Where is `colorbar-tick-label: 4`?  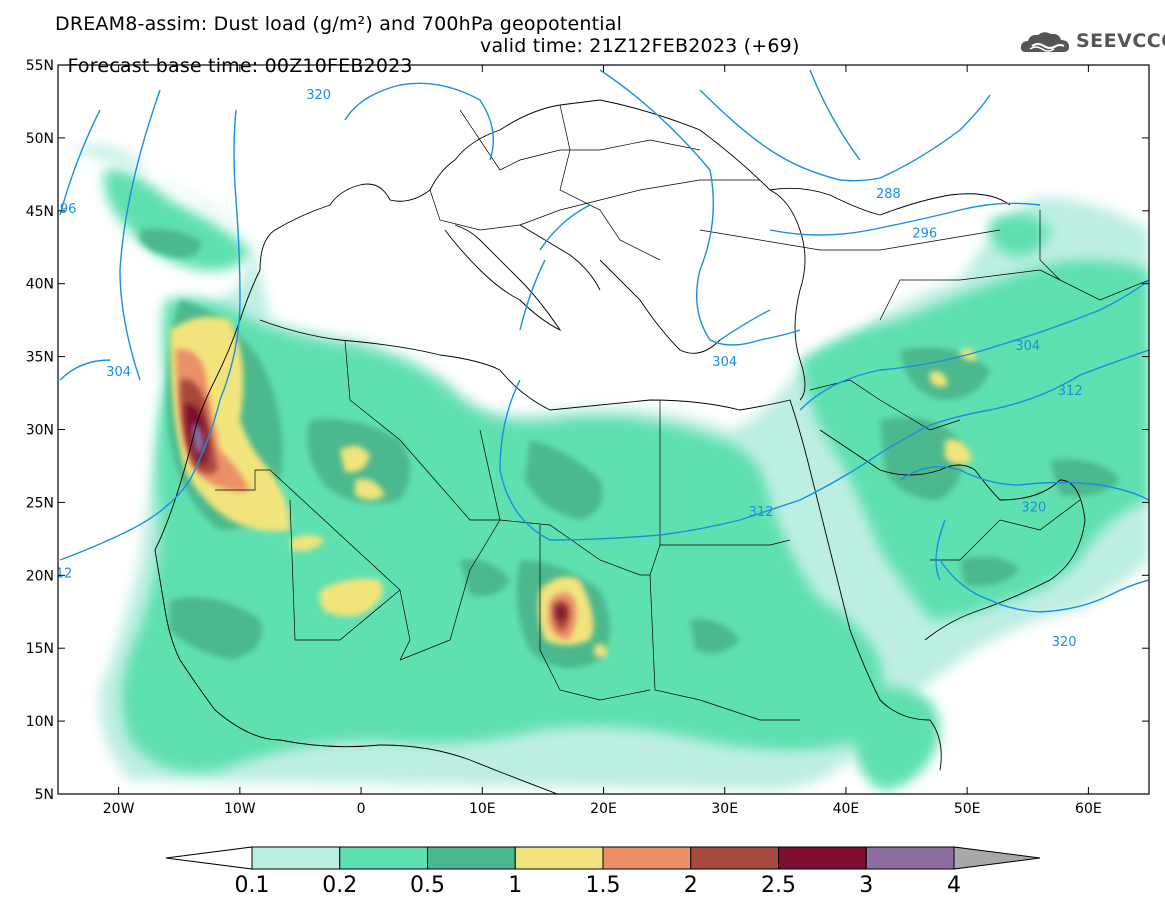 colorbar-tick-label: 4 is located at coordinates (954, 885).